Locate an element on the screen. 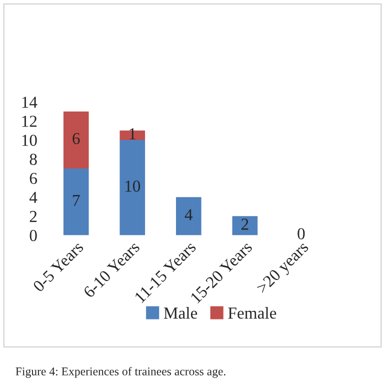 Image resolution: width=385 pixels, height=392 pixels. y-tick-label: 2 is located at coordinates (33, 216).